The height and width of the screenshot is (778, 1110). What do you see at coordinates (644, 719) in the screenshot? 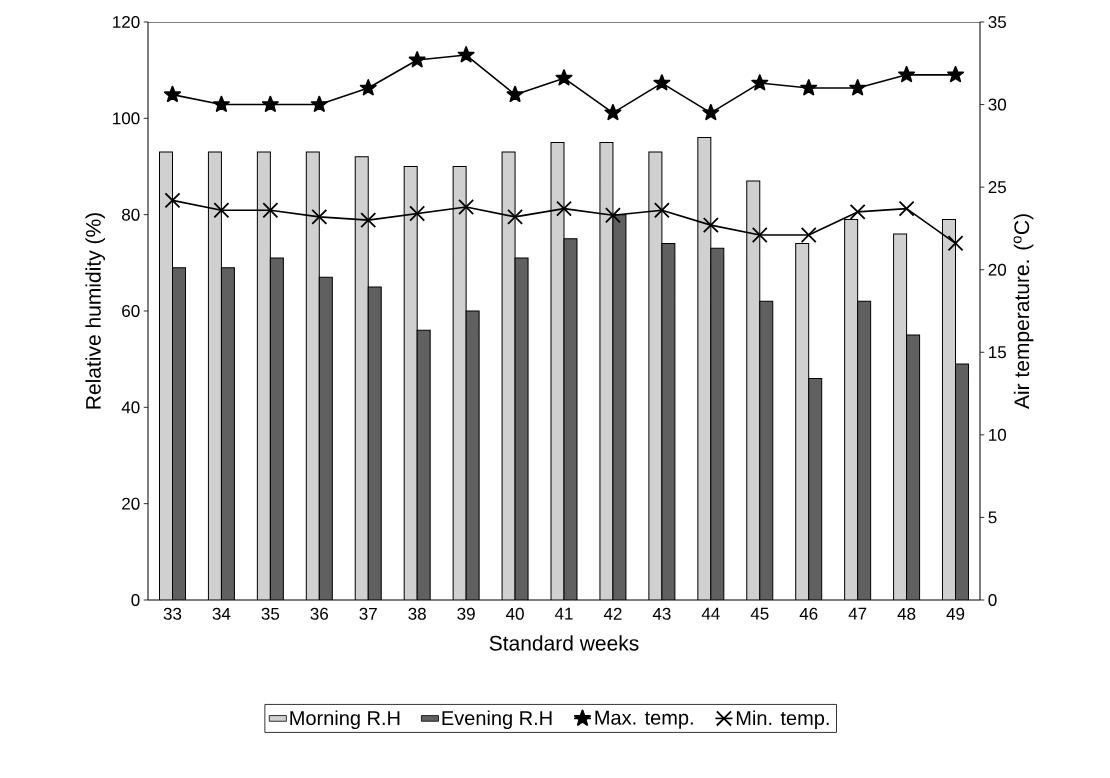
I see `legend-label: Max. temp.` at bounding box center [644, 719].